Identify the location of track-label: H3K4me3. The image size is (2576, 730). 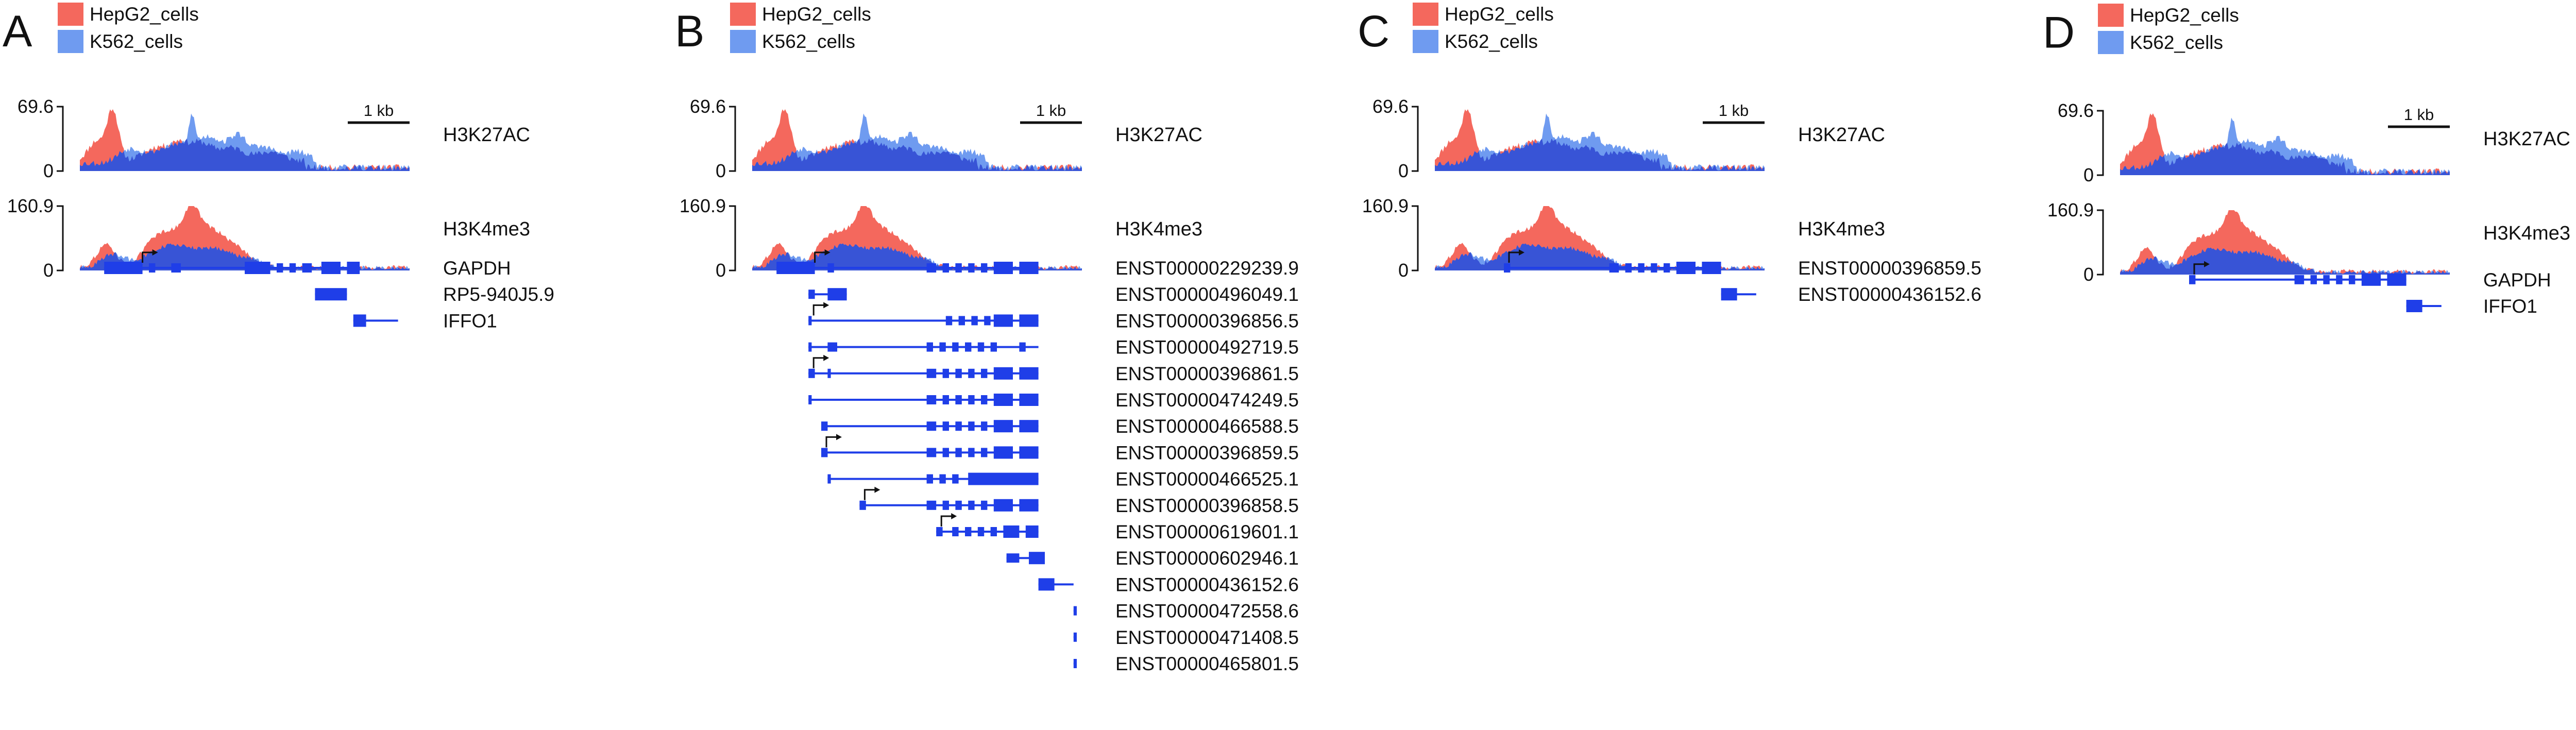
(2526, 234).